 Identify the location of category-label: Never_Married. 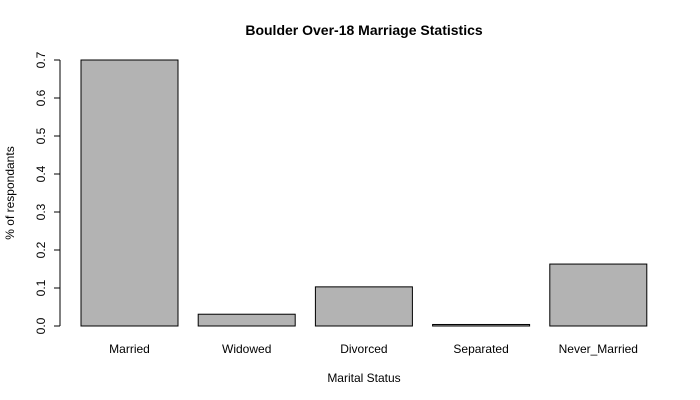
(598, 349).